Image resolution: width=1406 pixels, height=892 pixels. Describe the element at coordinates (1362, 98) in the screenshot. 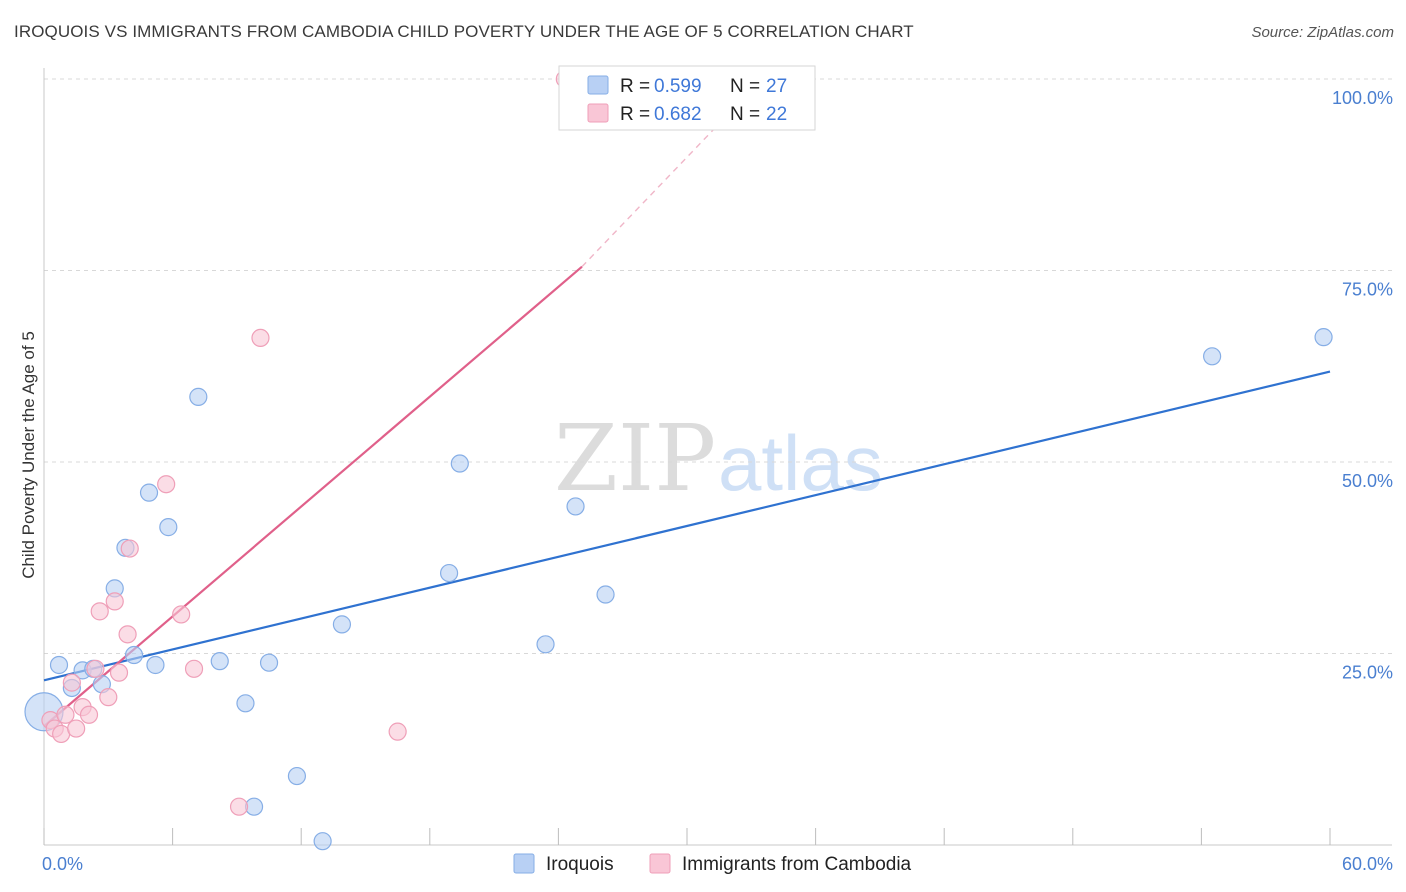

I see `y-tick-label: 100.0%` at that location.